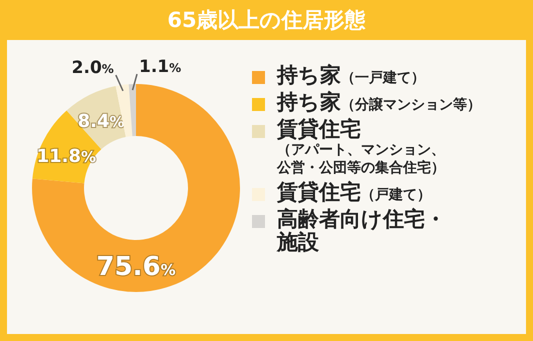  What do you see at coordinates (362, 230) in the screenshot?
I see `legend-label: 高齢者向け住宅・施設` at bounding box center [362, 230].